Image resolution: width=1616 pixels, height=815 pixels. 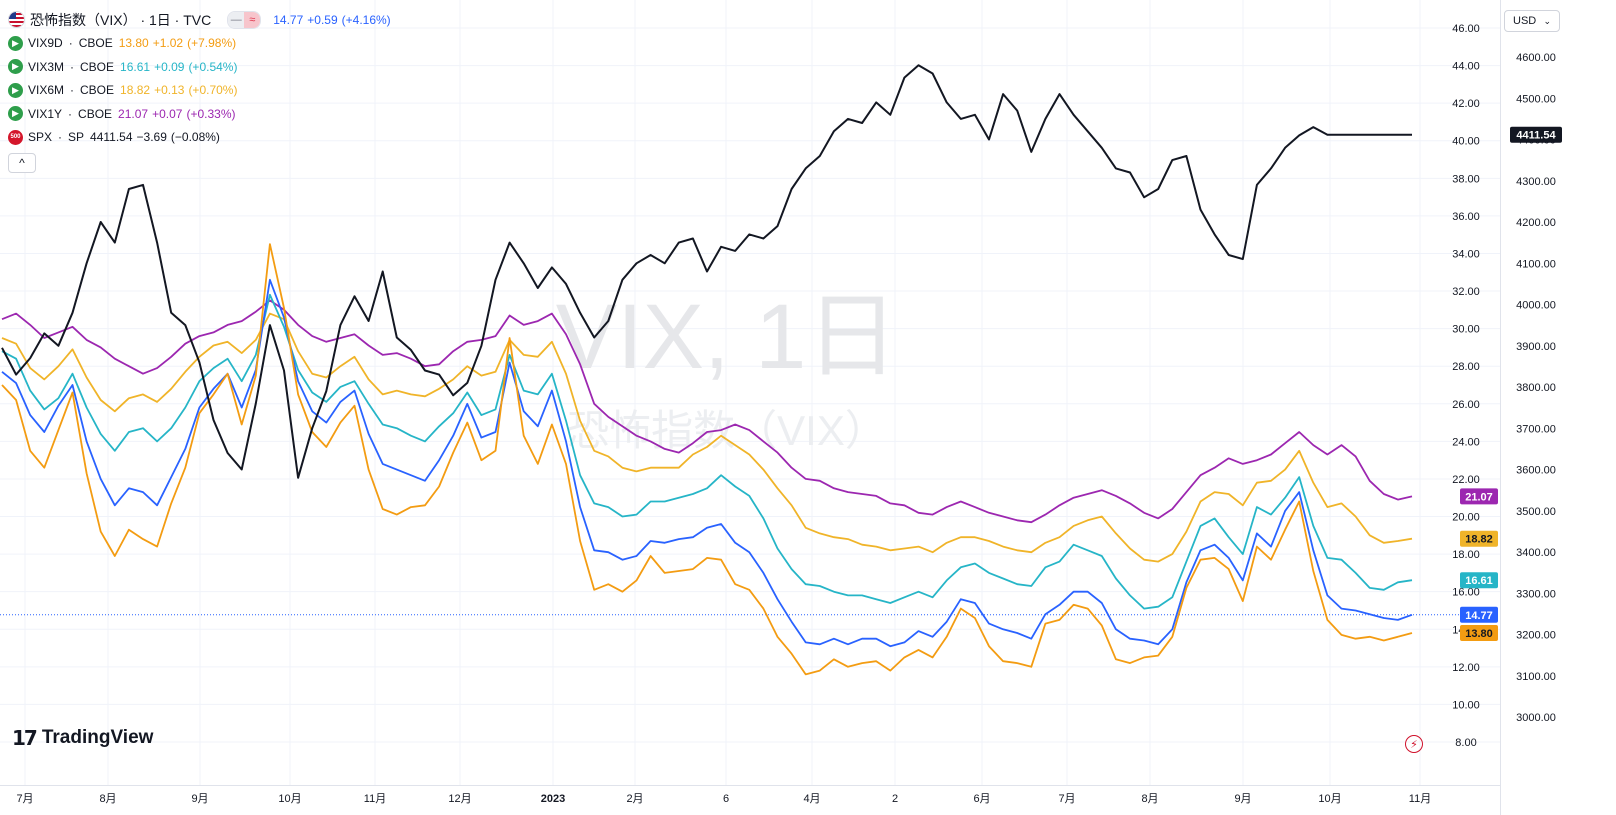 I want to click on right-axis-tick-label: 3500.00, so click(x=1536, y=512).